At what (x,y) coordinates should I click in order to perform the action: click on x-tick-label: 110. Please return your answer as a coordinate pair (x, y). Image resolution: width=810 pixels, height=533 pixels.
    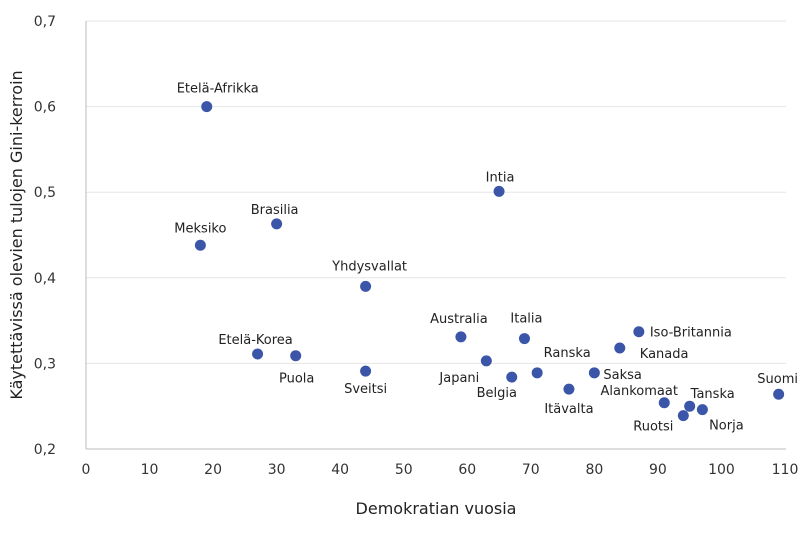
    Looking at the image, I should click on (785, 470).